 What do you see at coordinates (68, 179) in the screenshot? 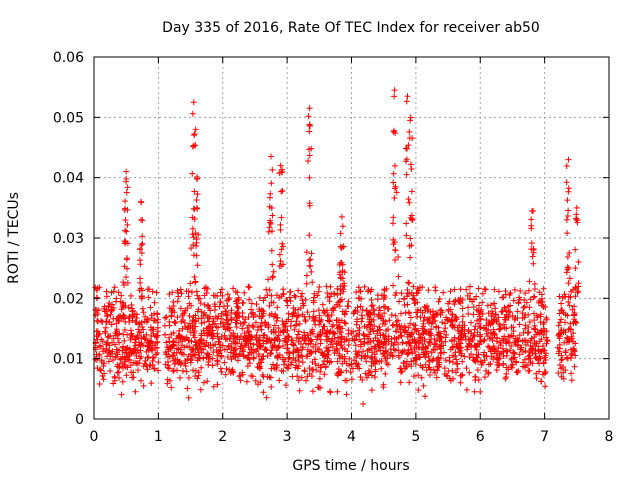
I see `y-tick-label: 0.04` at bounding box center [68, 179].